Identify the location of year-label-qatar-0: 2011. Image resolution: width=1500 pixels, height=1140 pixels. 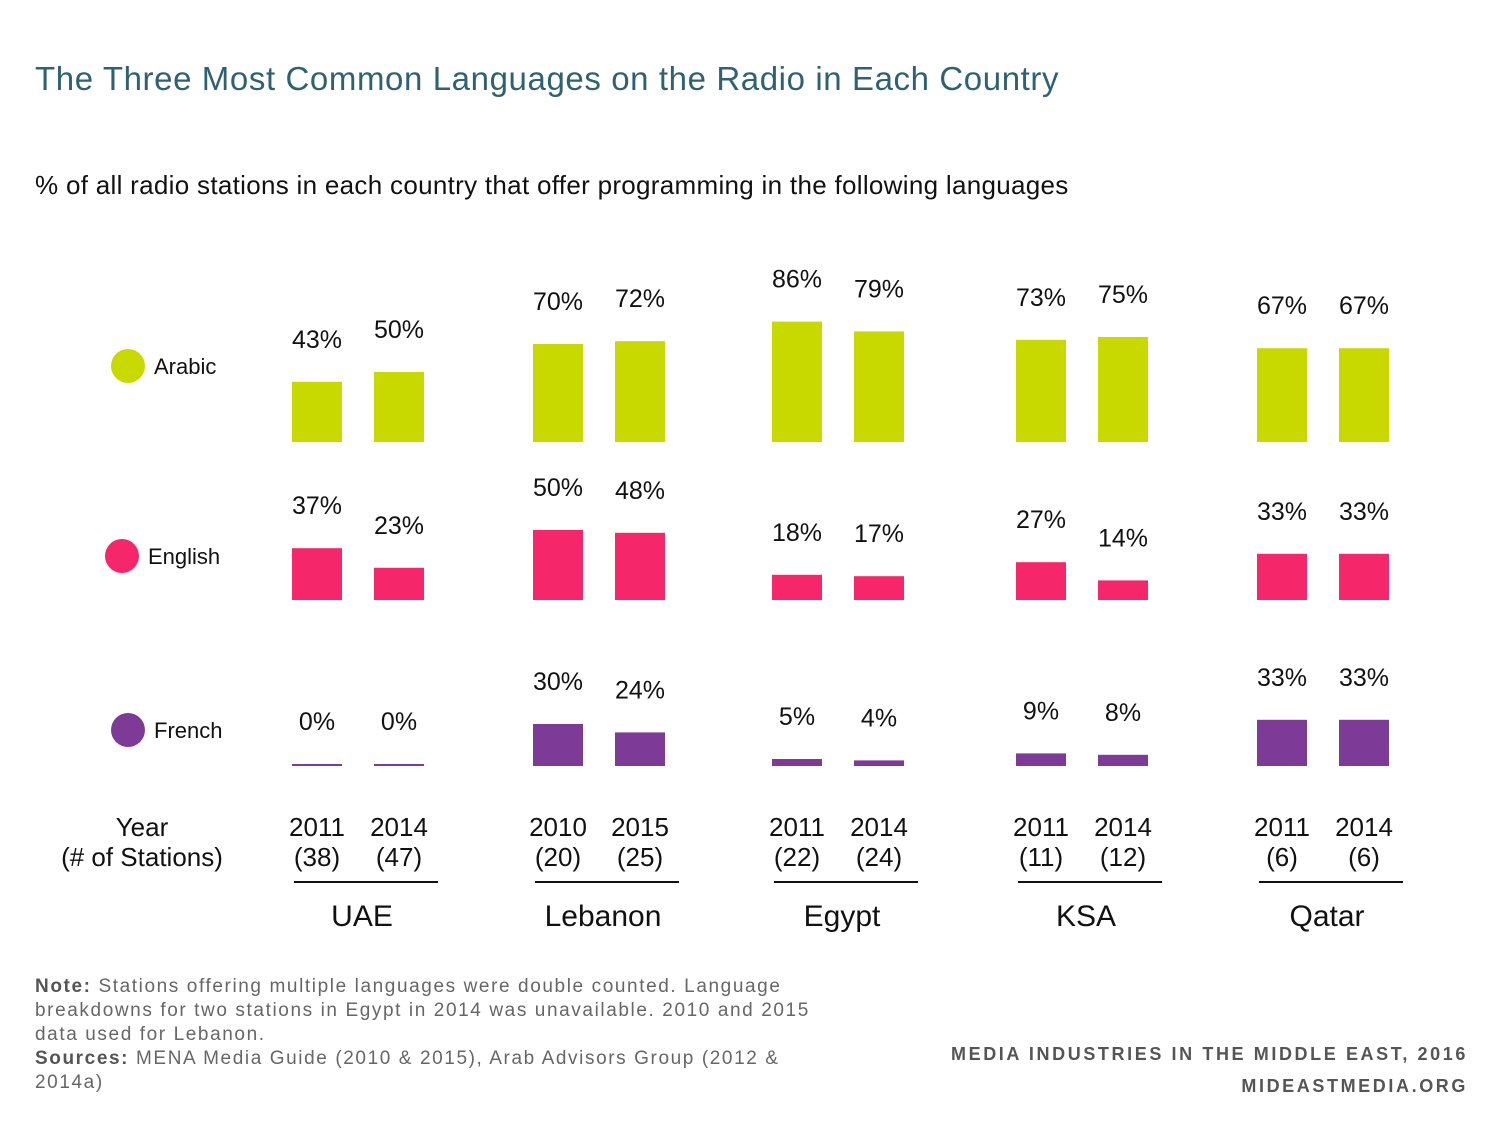
(1282, 827).